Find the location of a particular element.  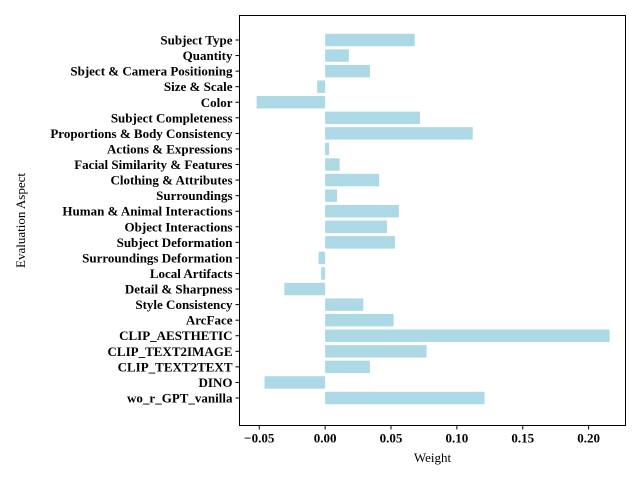

y-tick-label: Sbject & Camera Positioning is located at coordinates (151, 71).